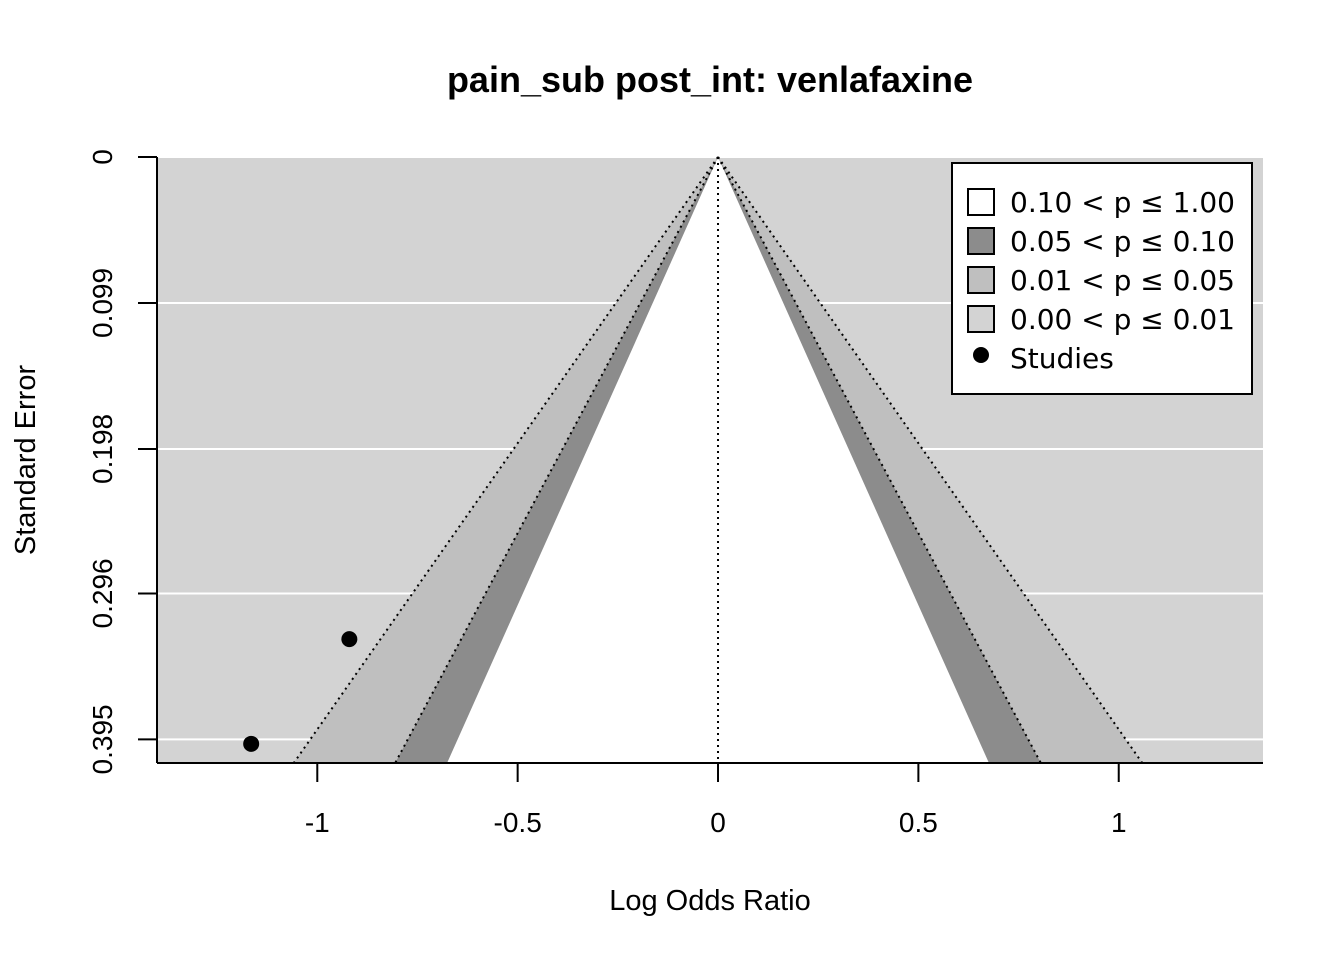  I want to click on legend-label-2: 0.01 < p ≤ 0.05, so click(1122, 280).